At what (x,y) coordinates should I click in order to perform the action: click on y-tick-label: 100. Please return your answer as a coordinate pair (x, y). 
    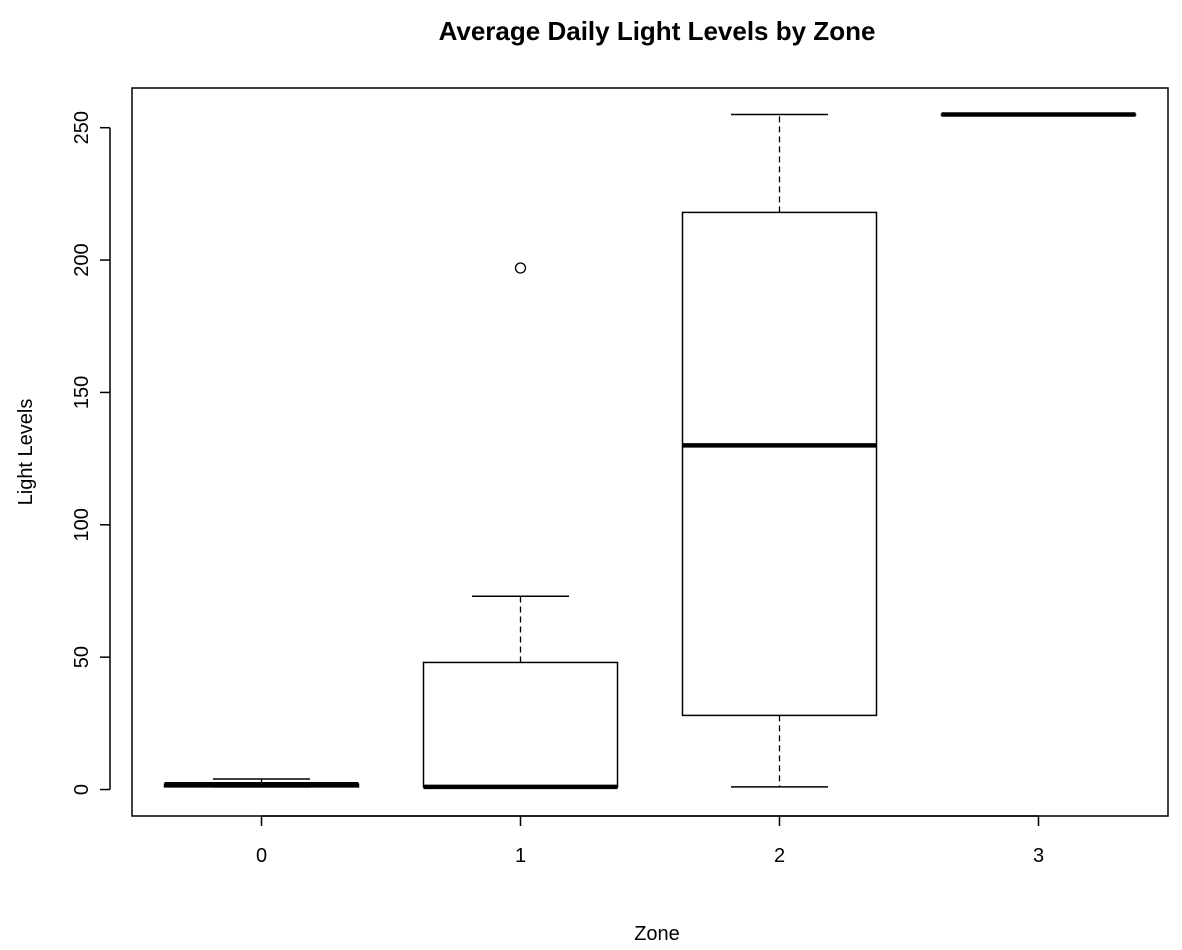
    Looking at the image, I should click on (82, 524).